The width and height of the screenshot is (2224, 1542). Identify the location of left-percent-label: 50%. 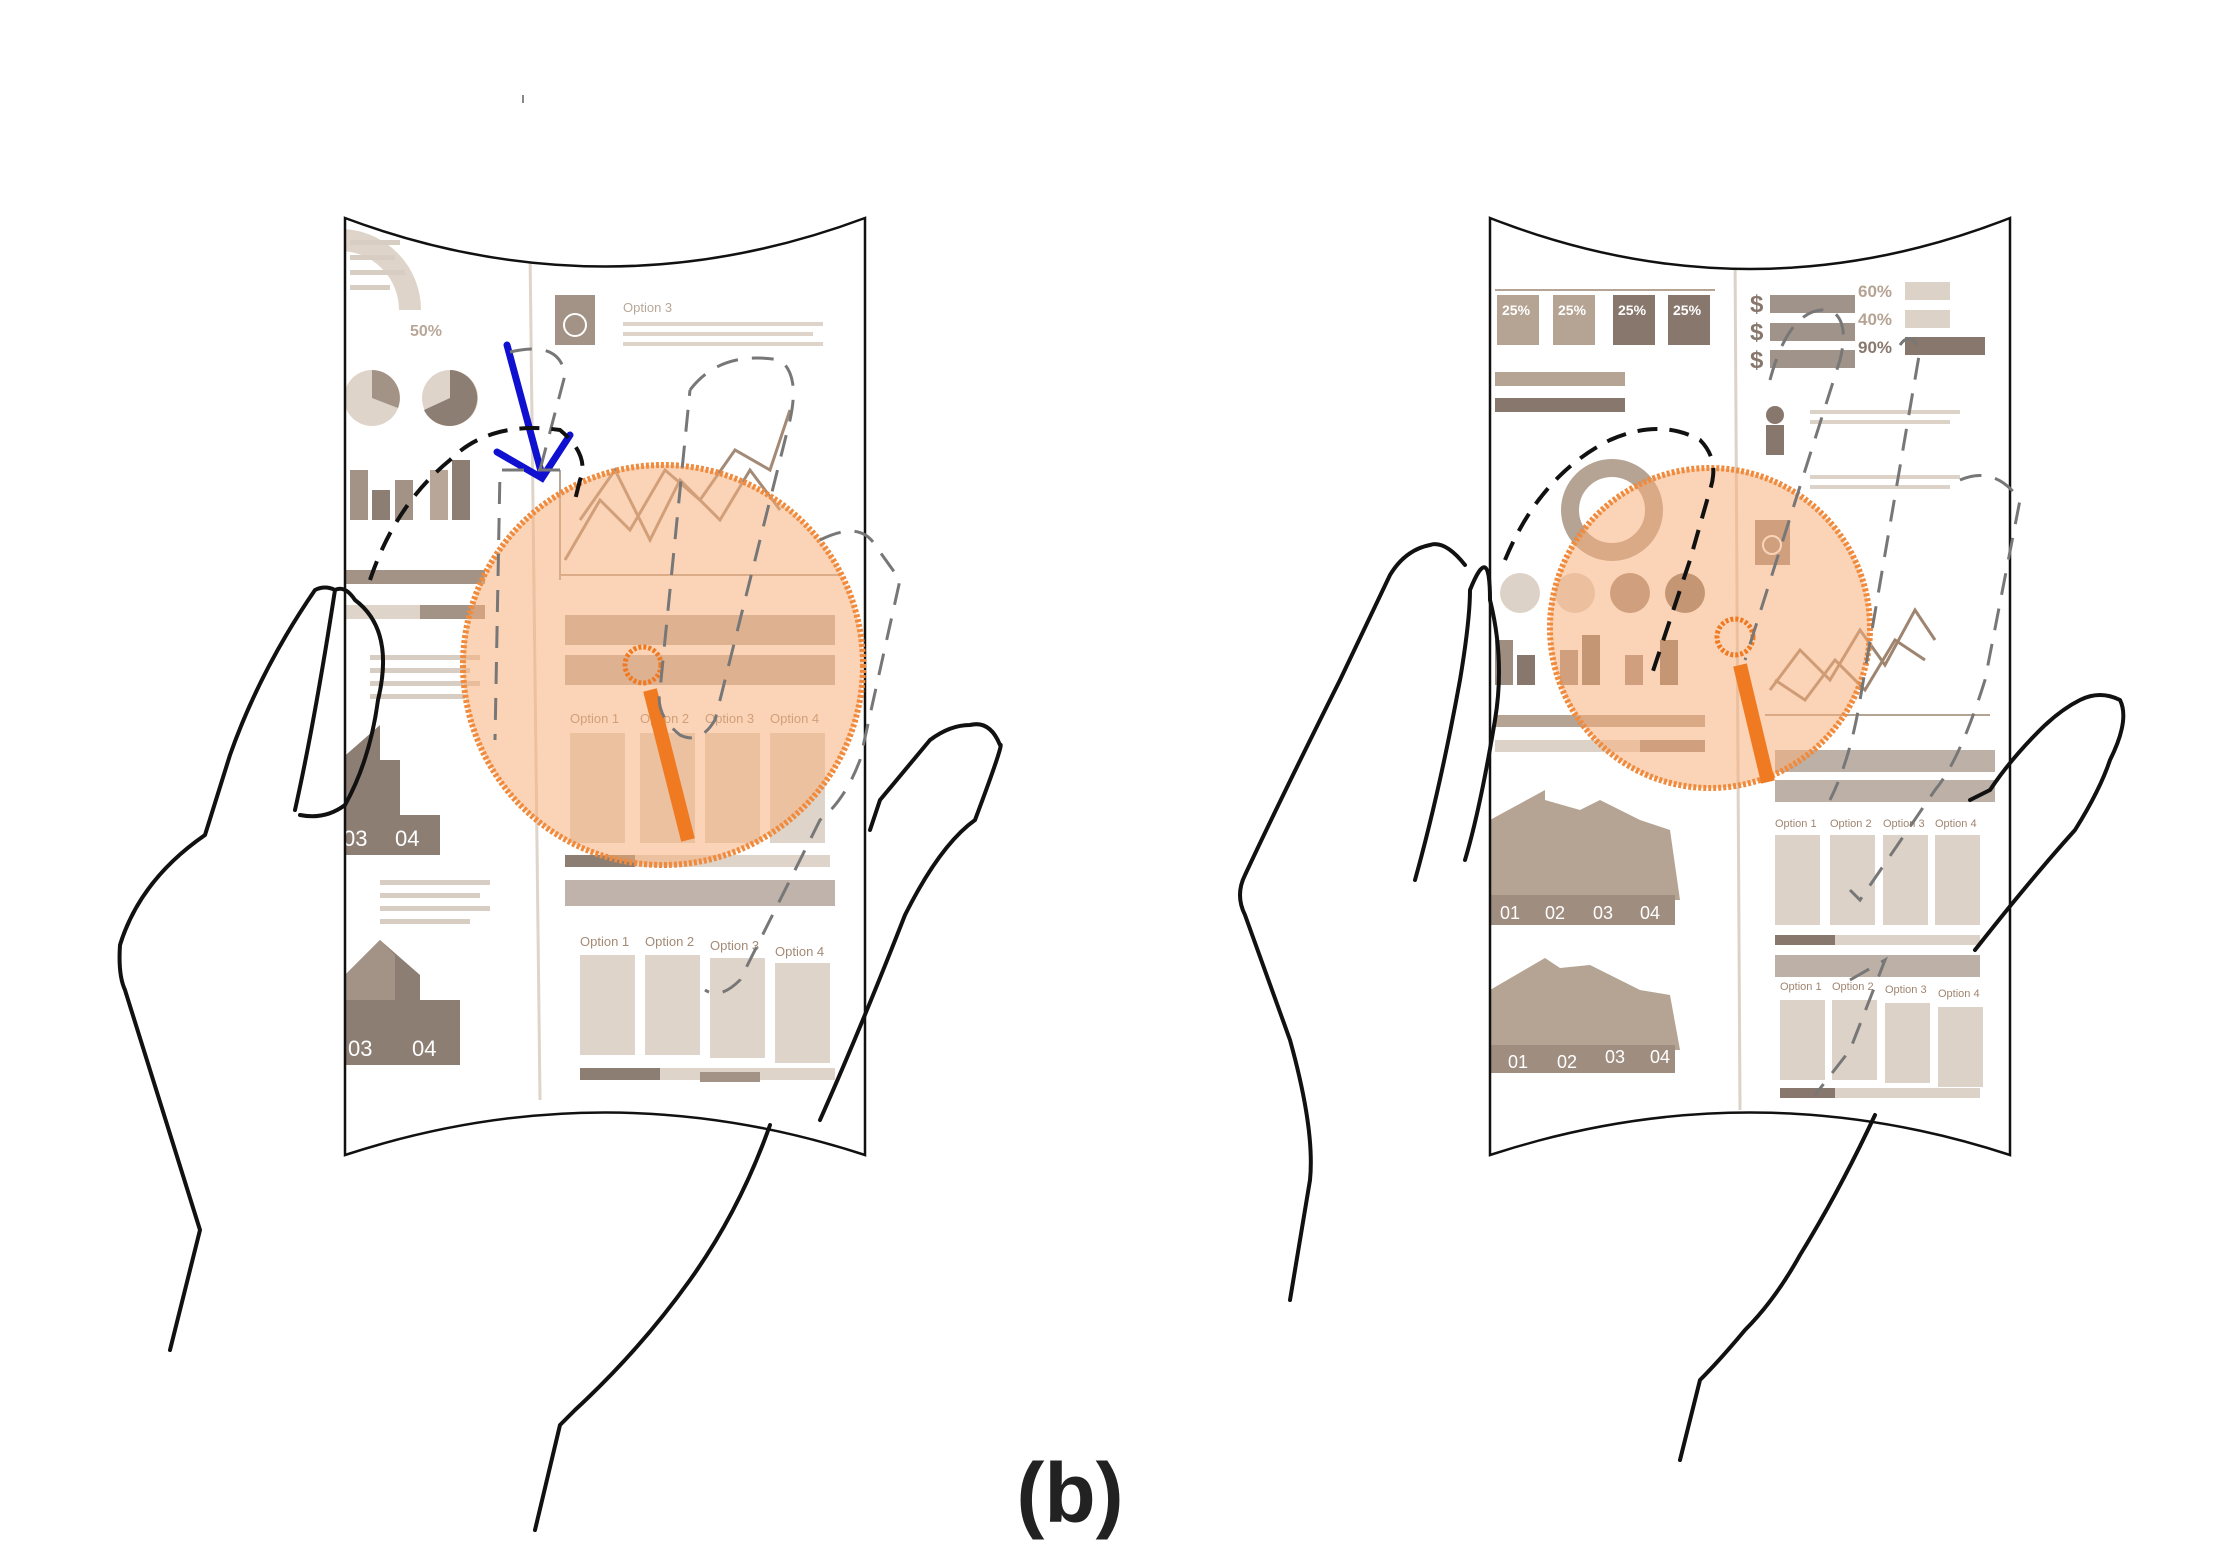
(426, 331).